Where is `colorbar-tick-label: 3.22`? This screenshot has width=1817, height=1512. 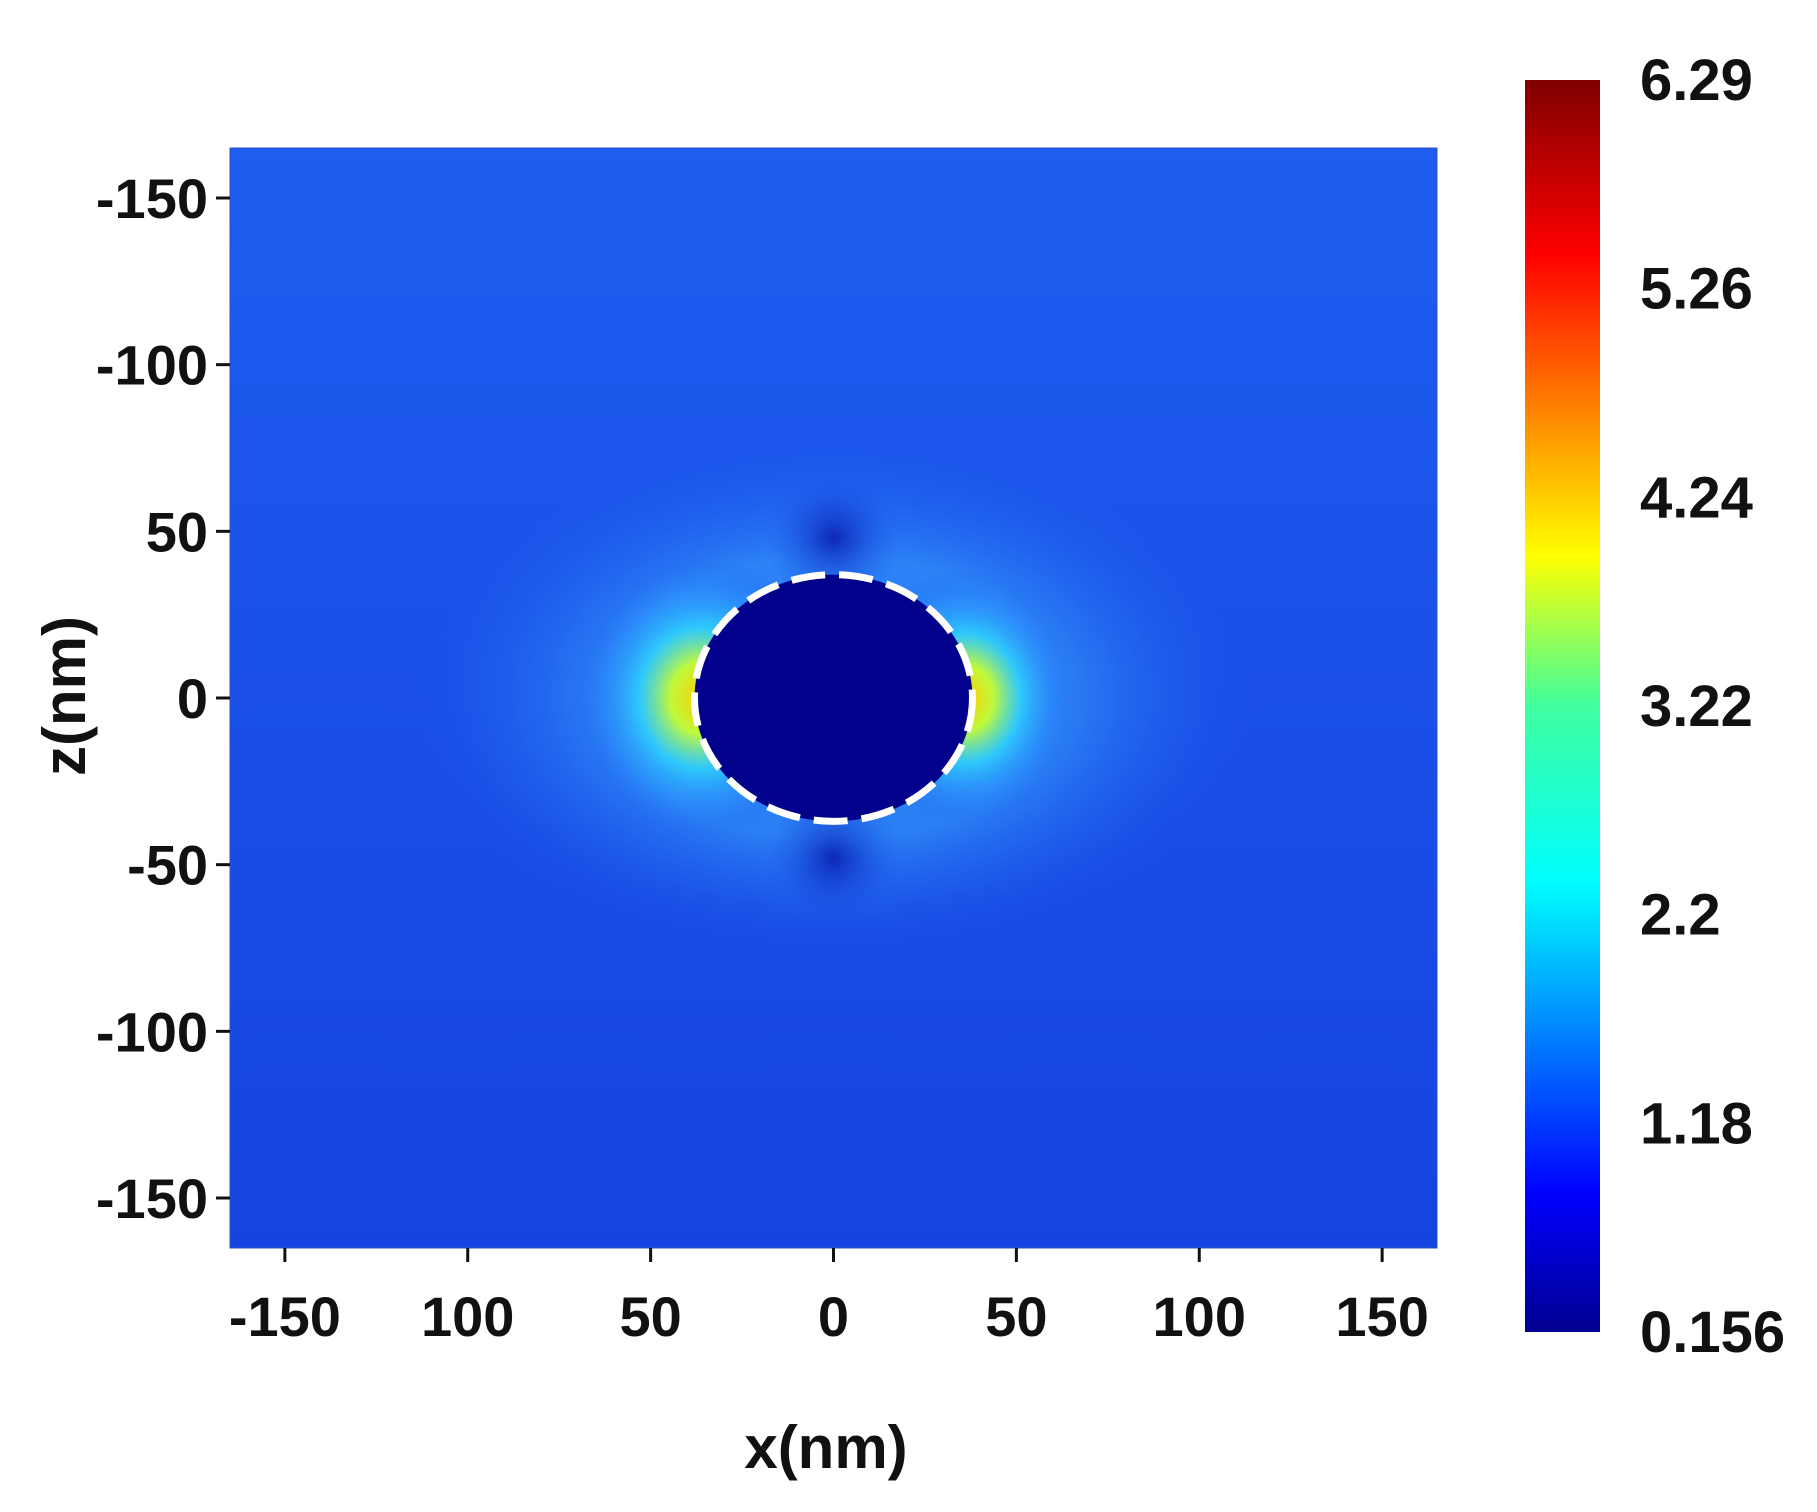 colorbar-tick-label: 3.22 is located at coordinates (1696, 706).